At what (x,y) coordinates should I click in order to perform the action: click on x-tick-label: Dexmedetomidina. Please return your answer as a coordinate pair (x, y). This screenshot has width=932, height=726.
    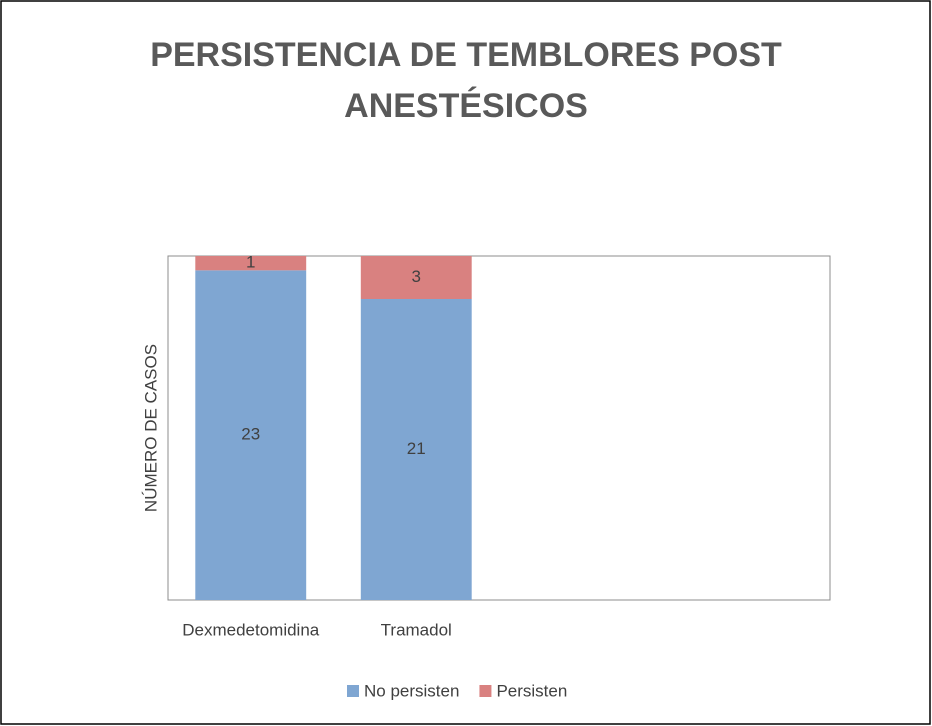
    Looking at the image, I should click on (251, 629).